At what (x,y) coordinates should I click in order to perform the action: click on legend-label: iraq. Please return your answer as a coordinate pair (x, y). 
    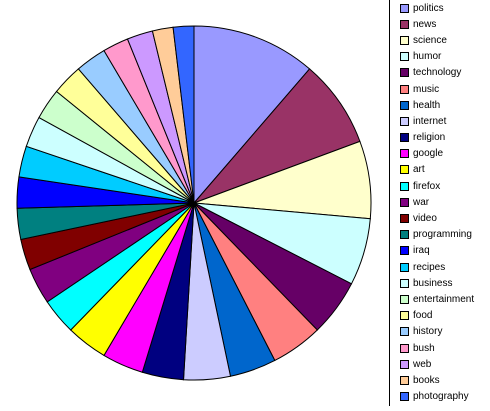
    Looking at the image, I should click on (421, 251).